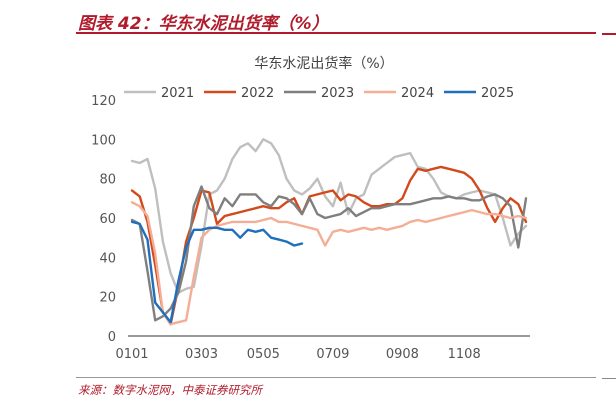 Image resolution: width=616 pixels, height=407 pixels. Describe the element at coordinates (217, 272) in the screenshot. I see `series-line-2025` at that location.